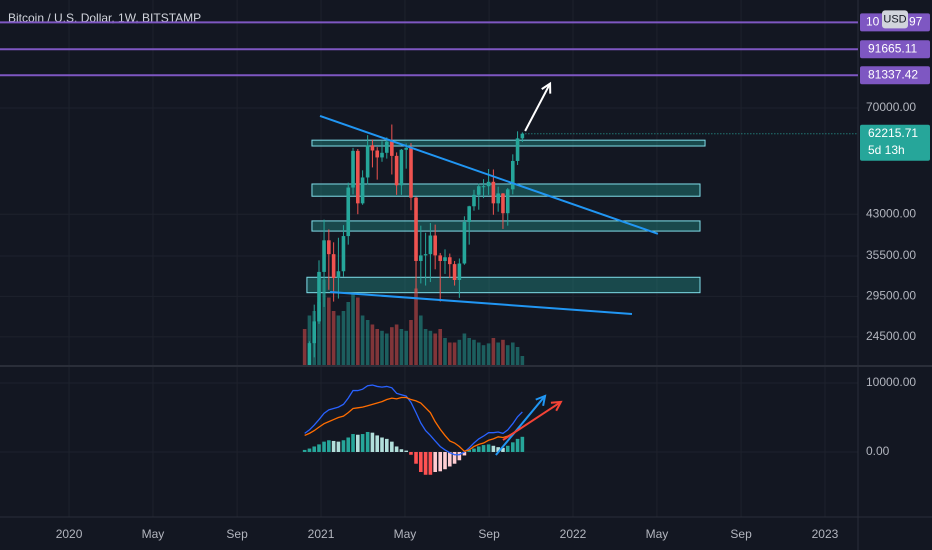  I want to click on level-label: 91665.11, so click(892, 48).